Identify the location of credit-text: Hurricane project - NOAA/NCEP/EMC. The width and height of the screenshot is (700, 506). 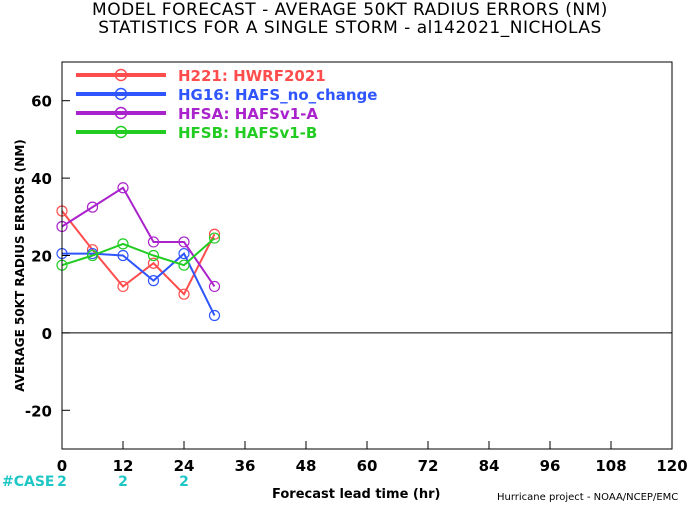
(588, 497).